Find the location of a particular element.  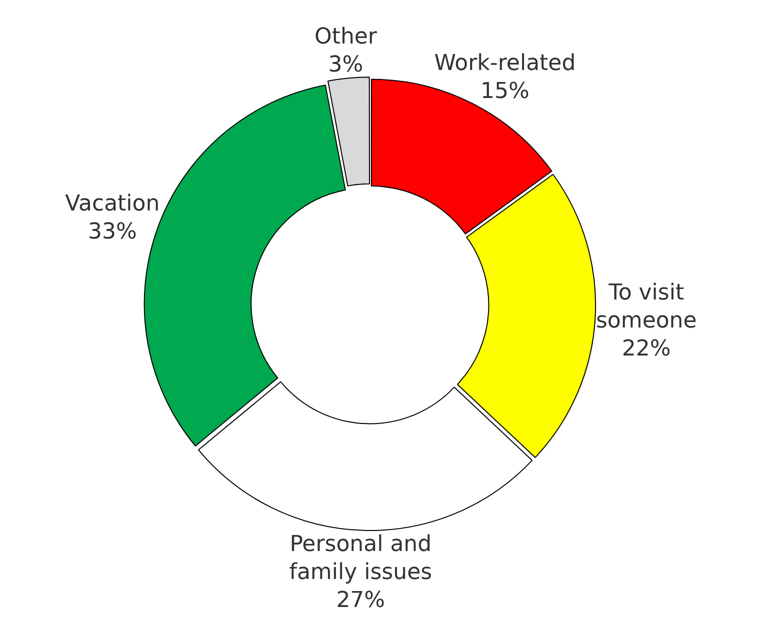

data-label: 3% is located at coordinates (346, 65).